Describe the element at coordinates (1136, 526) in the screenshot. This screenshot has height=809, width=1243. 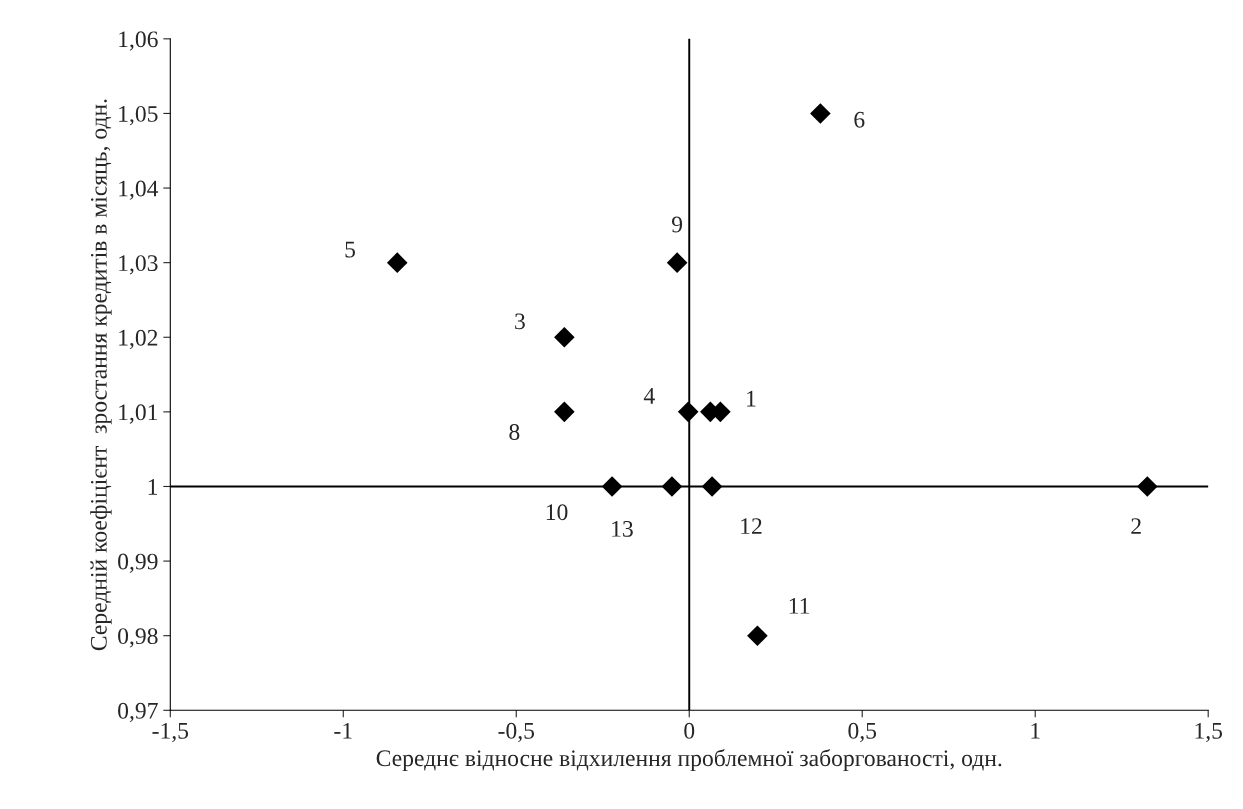
I see `annotation: 2` at that location.